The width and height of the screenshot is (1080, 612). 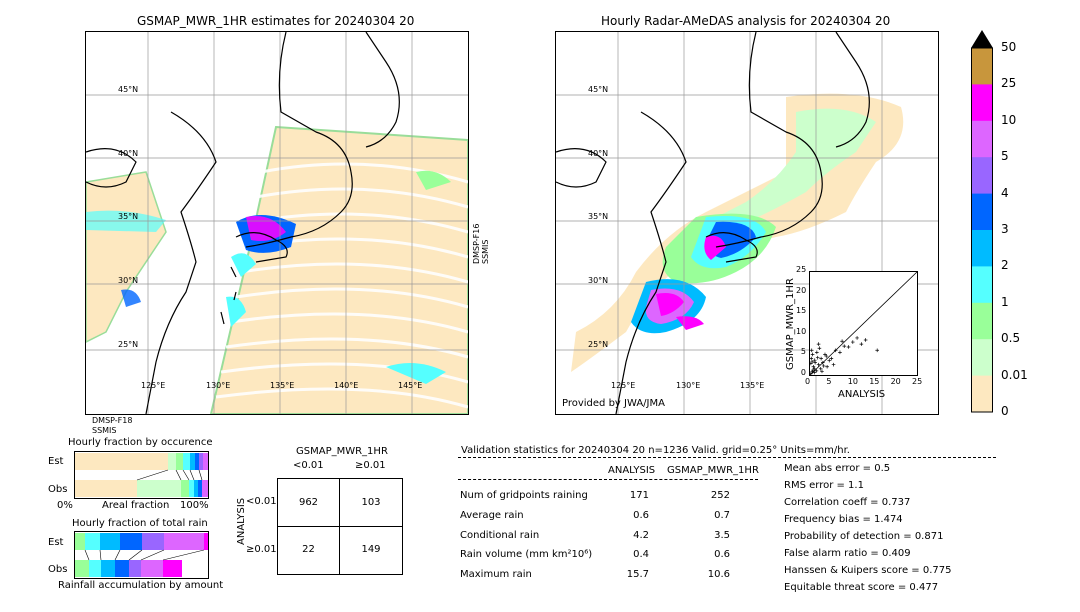 I want to click on left-lat-45: 45°N, so click(x=128, y=89).